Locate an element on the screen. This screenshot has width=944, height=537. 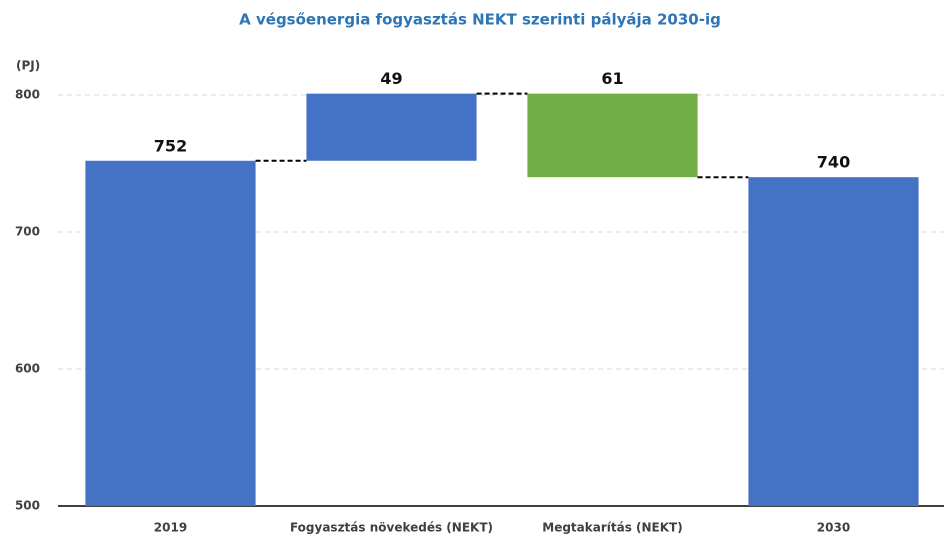
y-axis-label: (PJ) is located at coordinates (28, 66).